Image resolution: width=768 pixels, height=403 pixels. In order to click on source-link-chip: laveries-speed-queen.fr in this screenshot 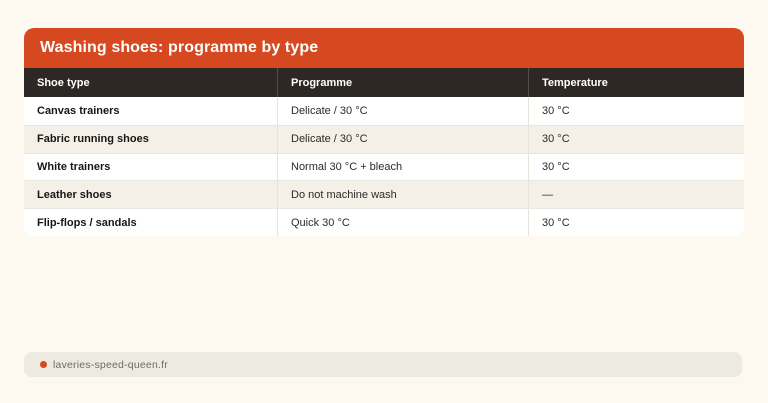, I will do `click(383, 364)`.